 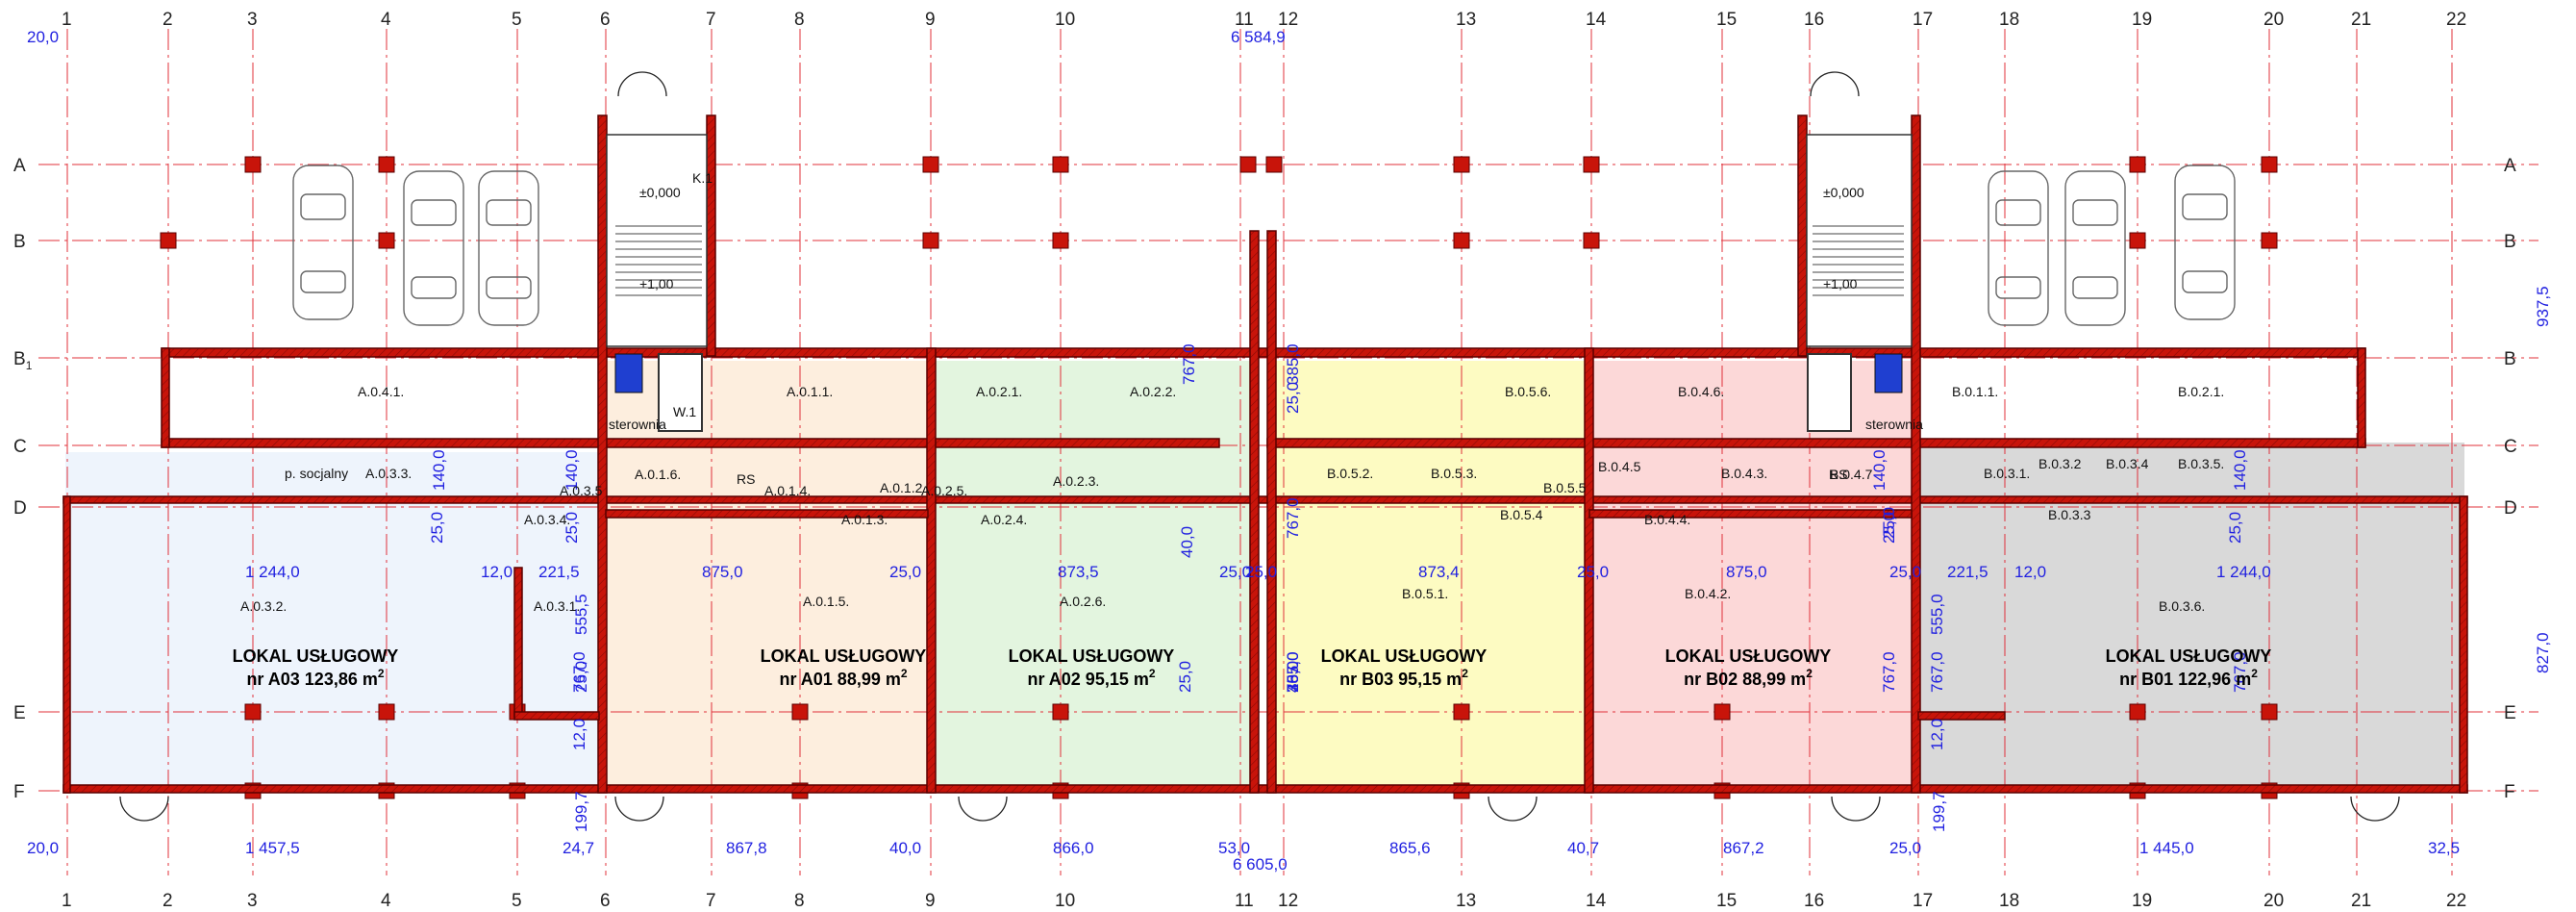 I want to click on room-label: A.0.3.3., so click(x=388, y=473).